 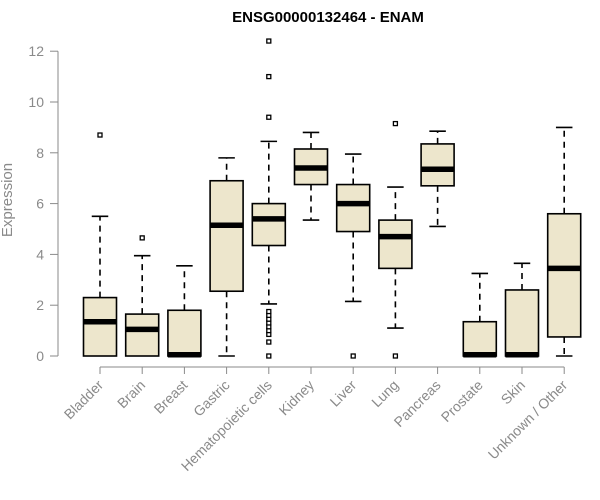 I want to click on box-gastric, so click(x=226, y=257).